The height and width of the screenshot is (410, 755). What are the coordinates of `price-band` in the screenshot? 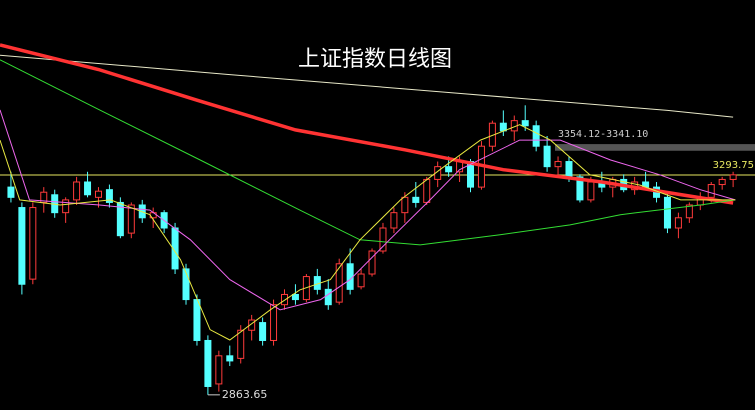 It's located at (655, 147).